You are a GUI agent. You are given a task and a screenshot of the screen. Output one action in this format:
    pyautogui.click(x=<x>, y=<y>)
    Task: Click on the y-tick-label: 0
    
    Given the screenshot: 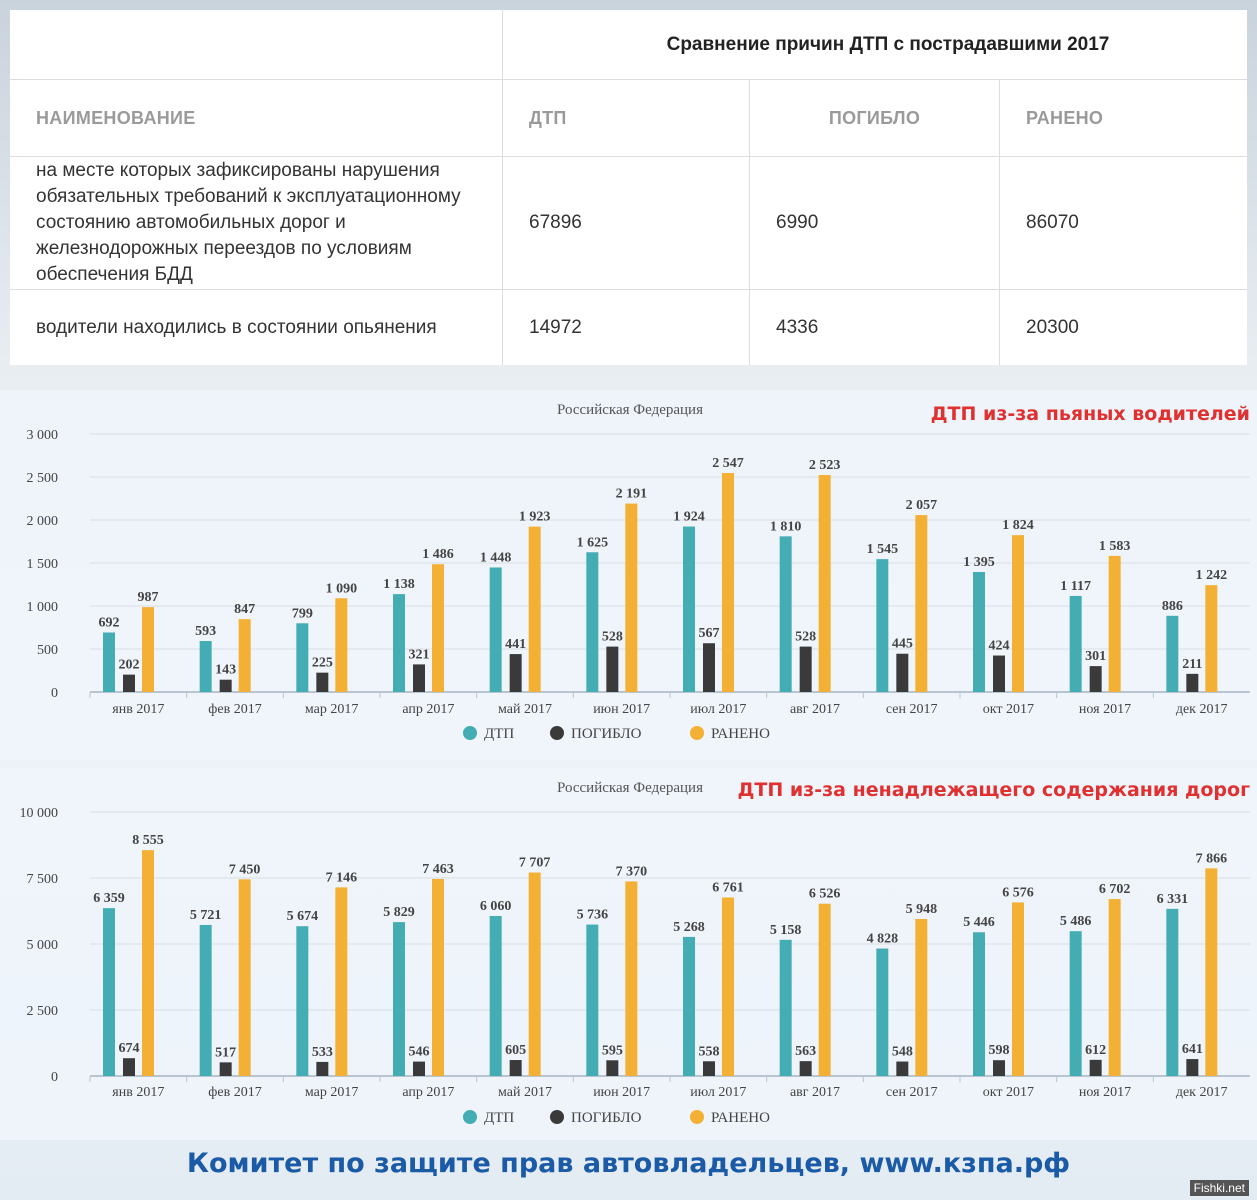 What is the action you would take?
    pyautogui.click(x=54, y=693)
    